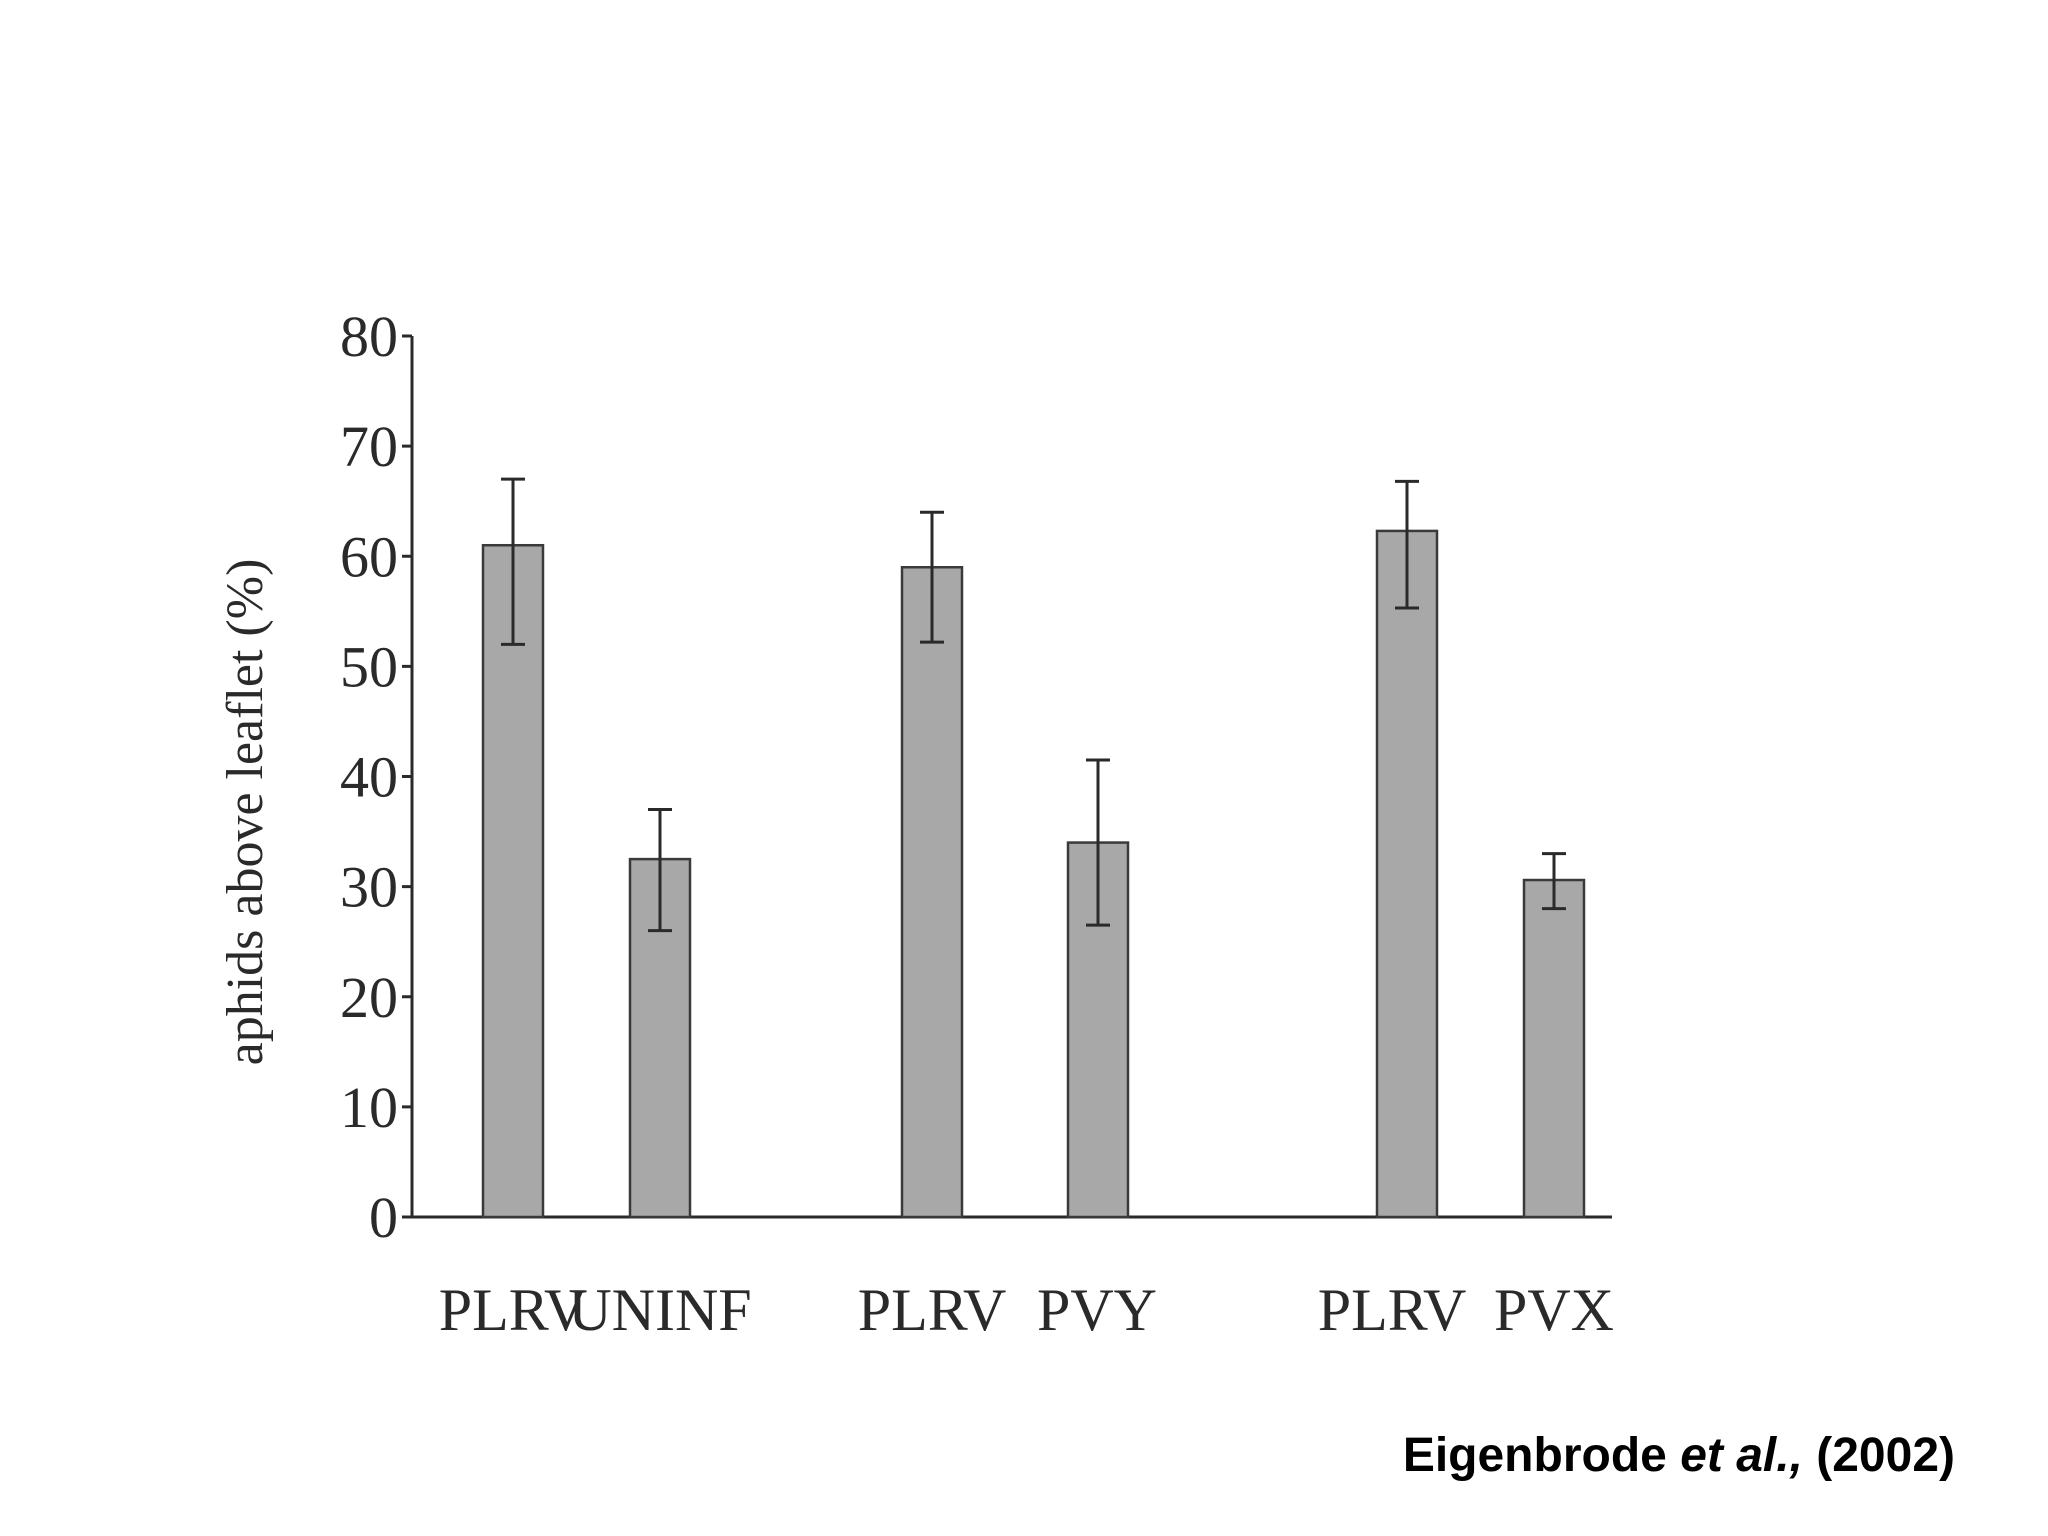 This screenshot has height=1536, width=2048. What do you see at coordinates (1741, 1455) in the screenshot?
I see `citation-etal: et al.,` at bounding box center [1741, 1455].